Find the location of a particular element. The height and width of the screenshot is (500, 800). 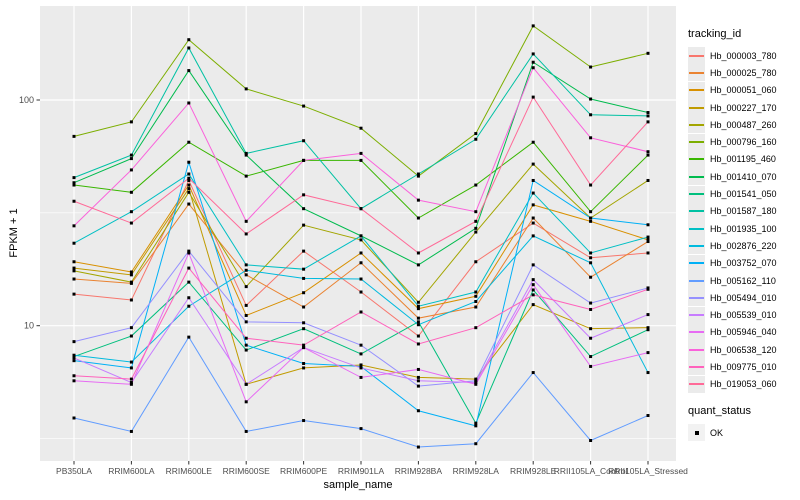

legend-entry: Hb_000796_160 is located at coordinates (744, 142).